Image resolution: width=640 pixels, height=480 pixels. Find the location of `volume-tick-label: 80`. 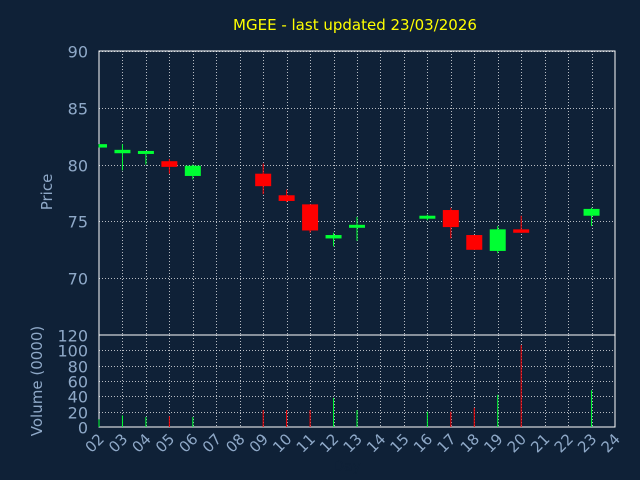

volume-tick-label: 80 is located at coordinates (78, 367).